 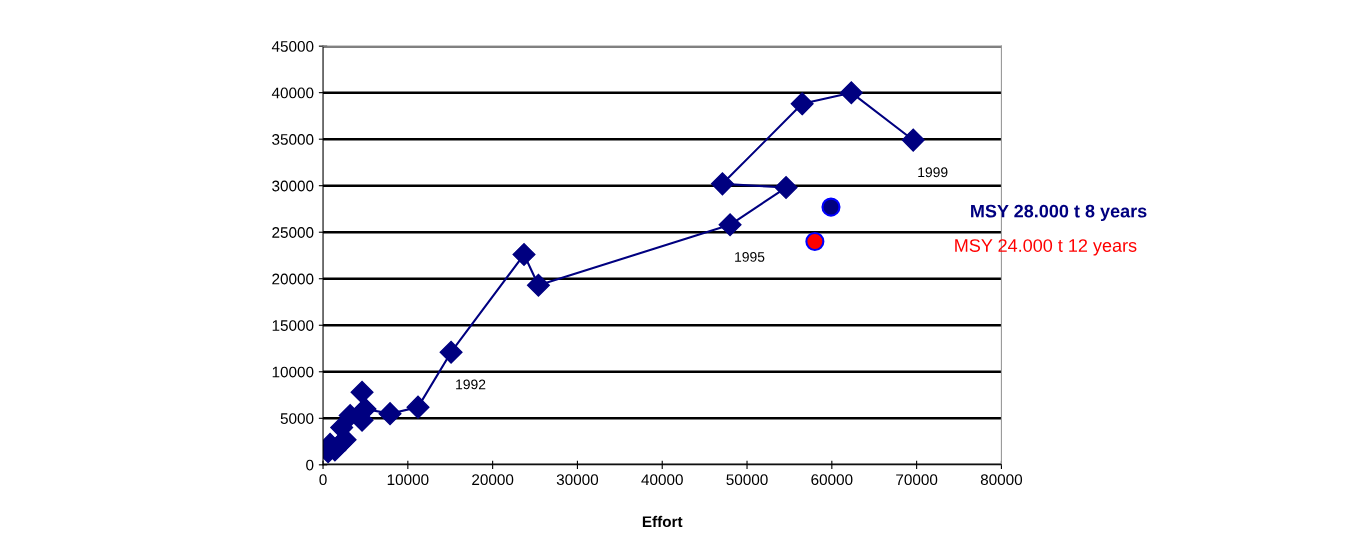 What do you see at coordinates (493, 480) in the screenshot?
I see `x-tick-label: 20000` at bounding box center [493, 480].